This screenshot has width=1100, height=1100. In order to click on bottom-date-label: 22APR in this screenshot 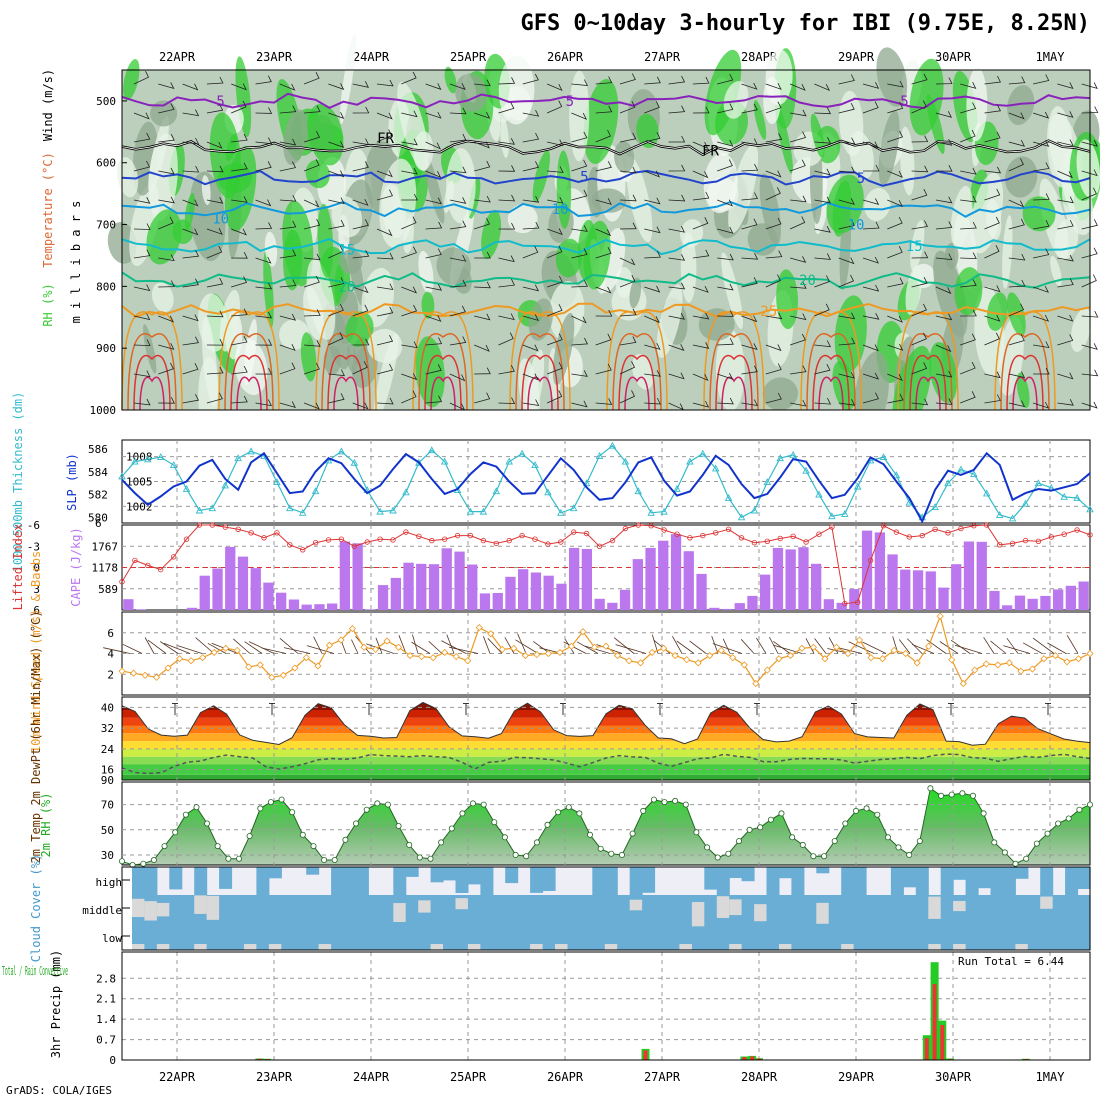, I will do `click(177, 1077)`.